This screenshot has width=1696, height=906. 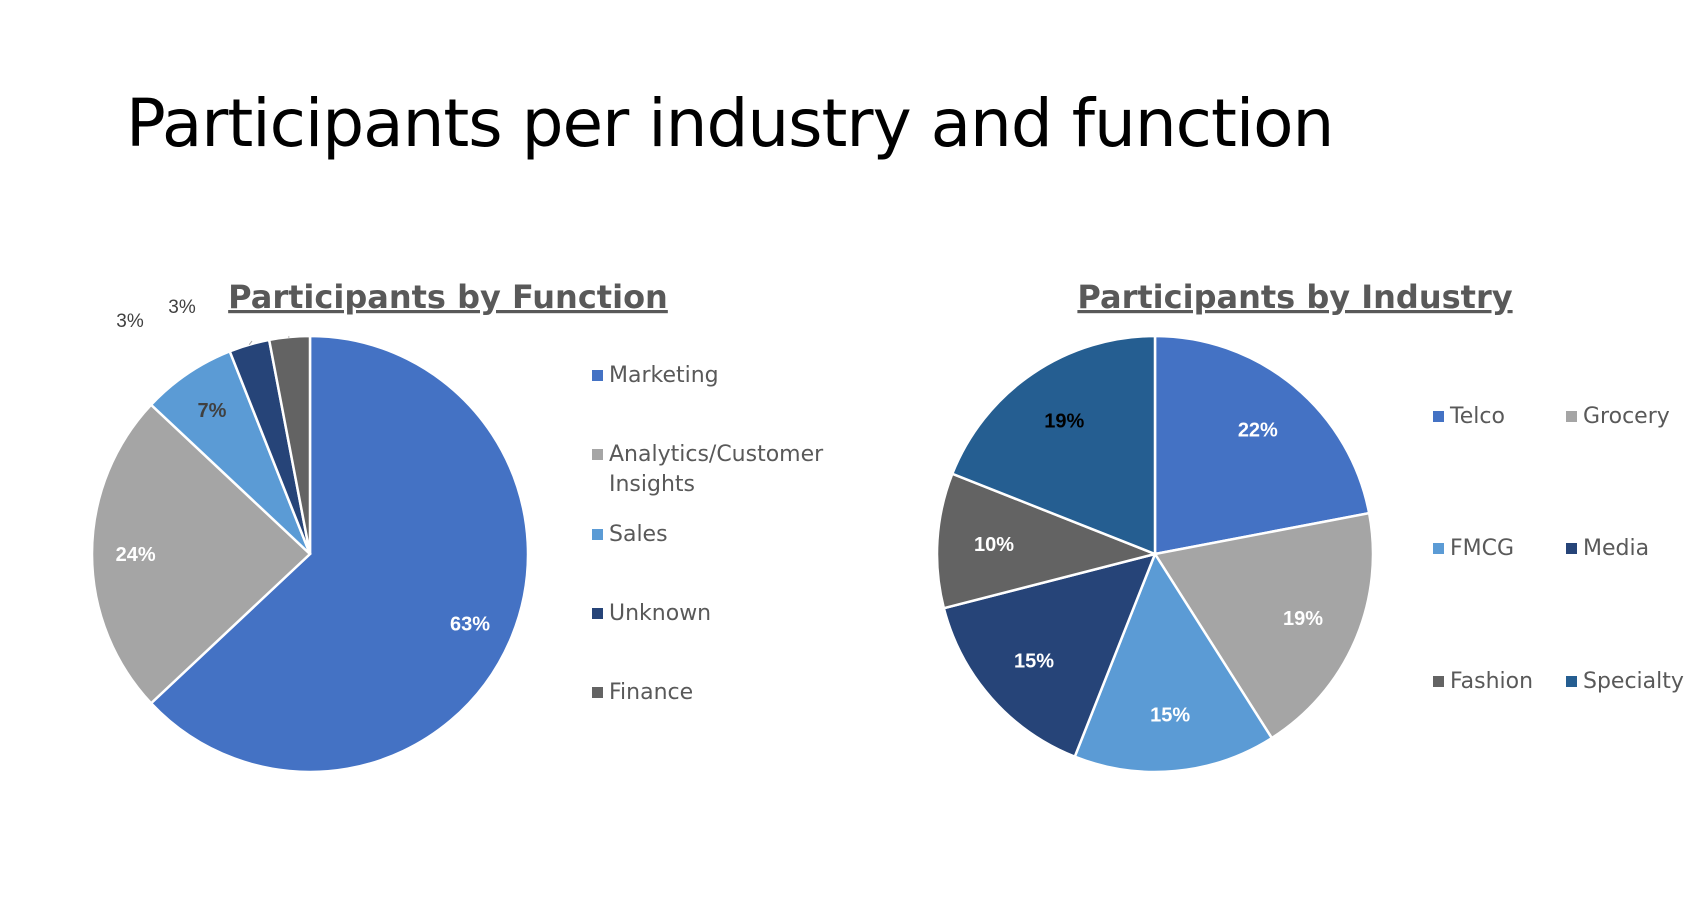 I want to click on legend-item-finance: Finance, so click(x=642, y=692).